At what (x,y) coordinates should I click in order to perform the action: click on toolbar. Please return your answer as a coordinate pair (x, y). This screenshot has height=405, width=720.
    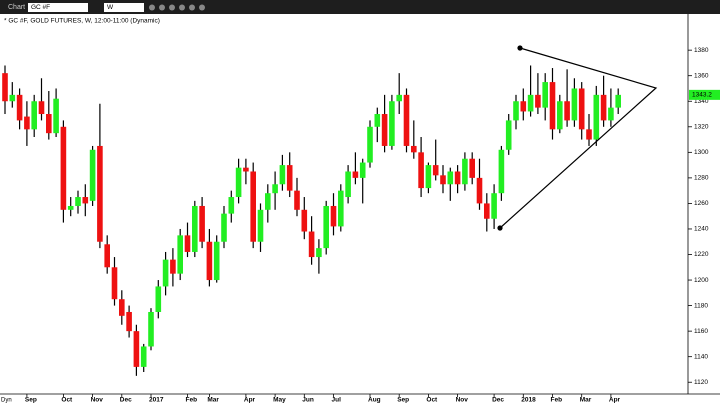
    Looking at the image, I should click on (360, 7).